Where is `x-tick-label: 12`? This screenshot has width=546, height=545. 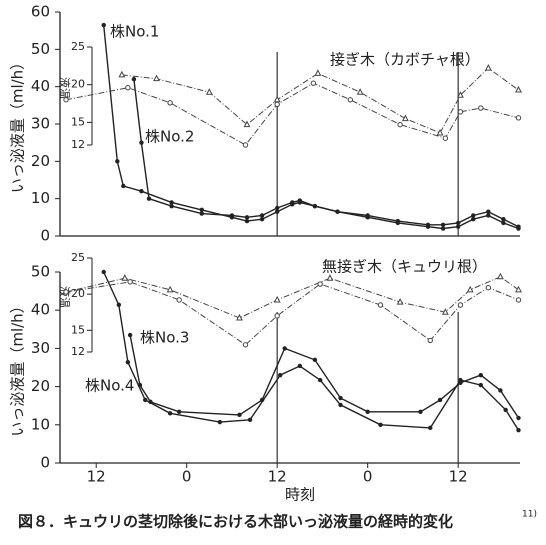
x-tick-label: 12 is located at coordinates (277, 477).